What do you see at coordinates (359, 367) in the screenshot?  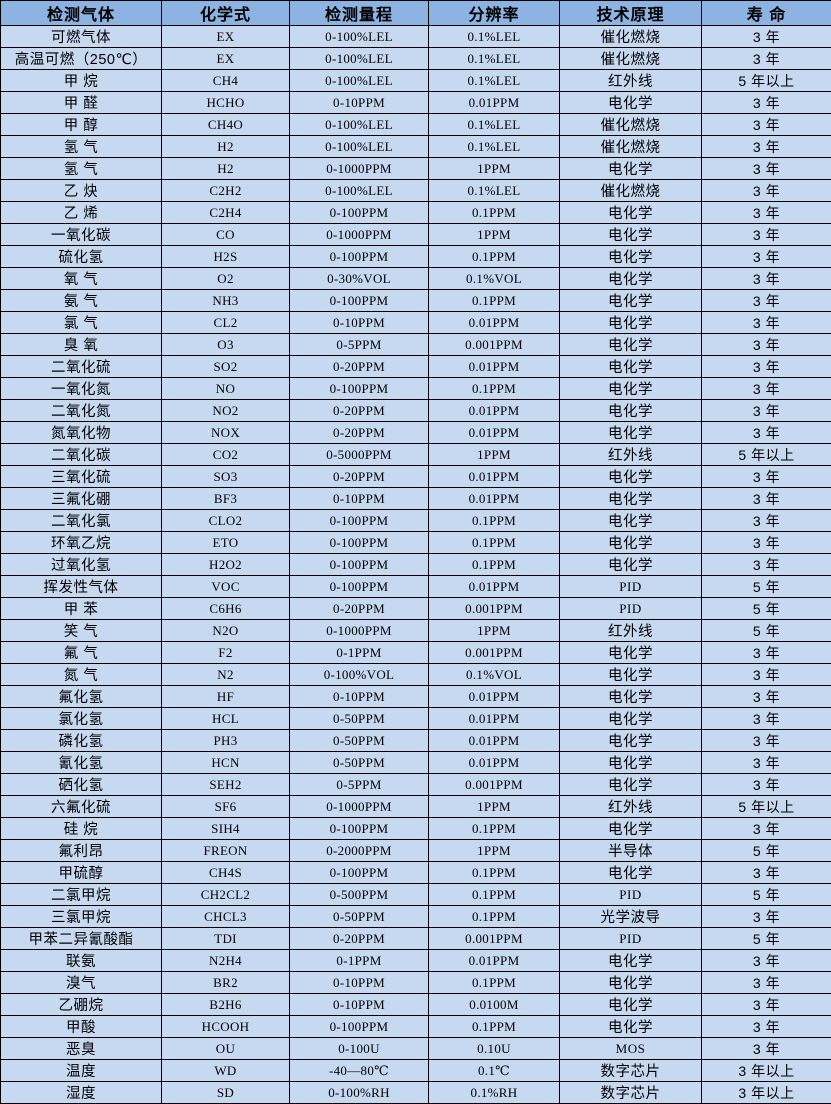 I see `cell-range: 0-20PPM` at bounding box center [359, 367].